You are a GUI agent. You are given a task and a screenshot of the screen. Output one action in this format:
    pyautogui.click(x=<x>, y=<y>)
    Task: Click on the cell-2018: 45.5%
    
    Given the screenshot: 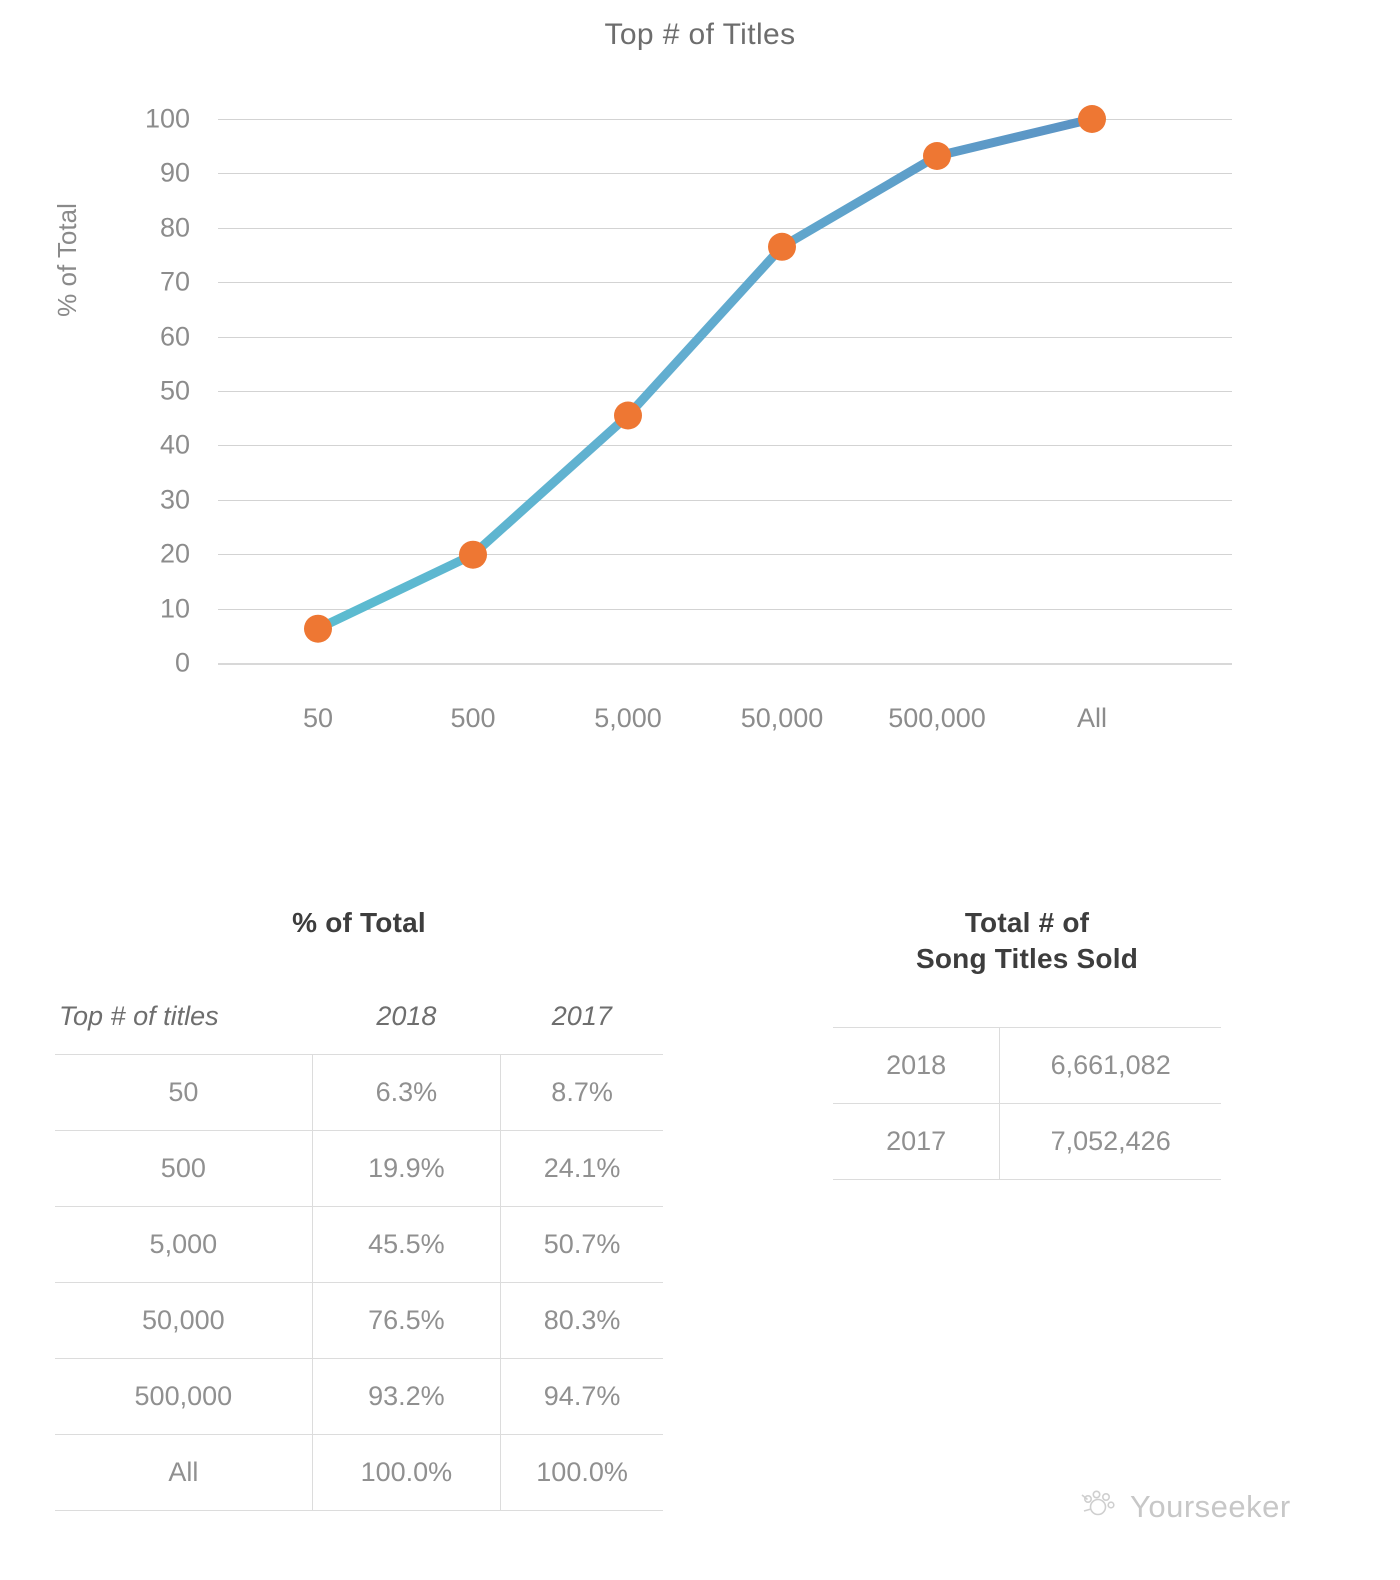 What is the action you would take?
    pyautogui.click(x=406, y=1244)
    